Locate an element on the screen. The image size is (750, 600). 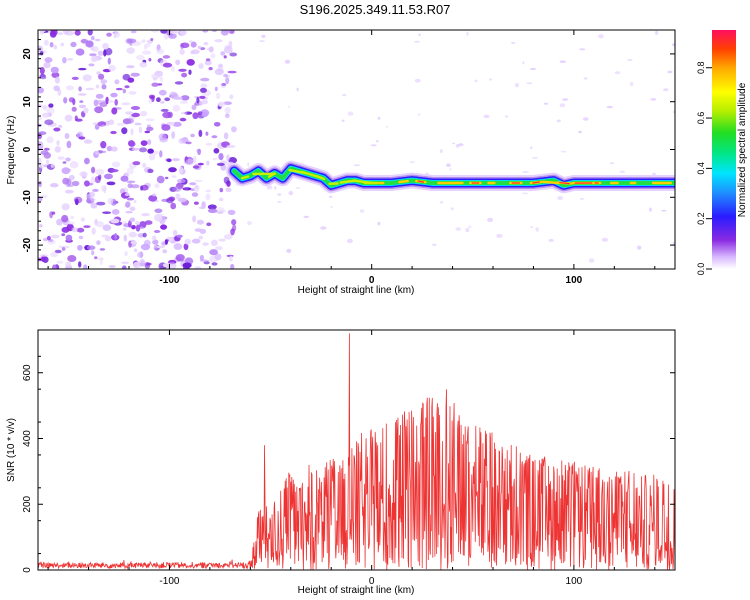
colorbar-gradient is located at coordinates (724, 149).